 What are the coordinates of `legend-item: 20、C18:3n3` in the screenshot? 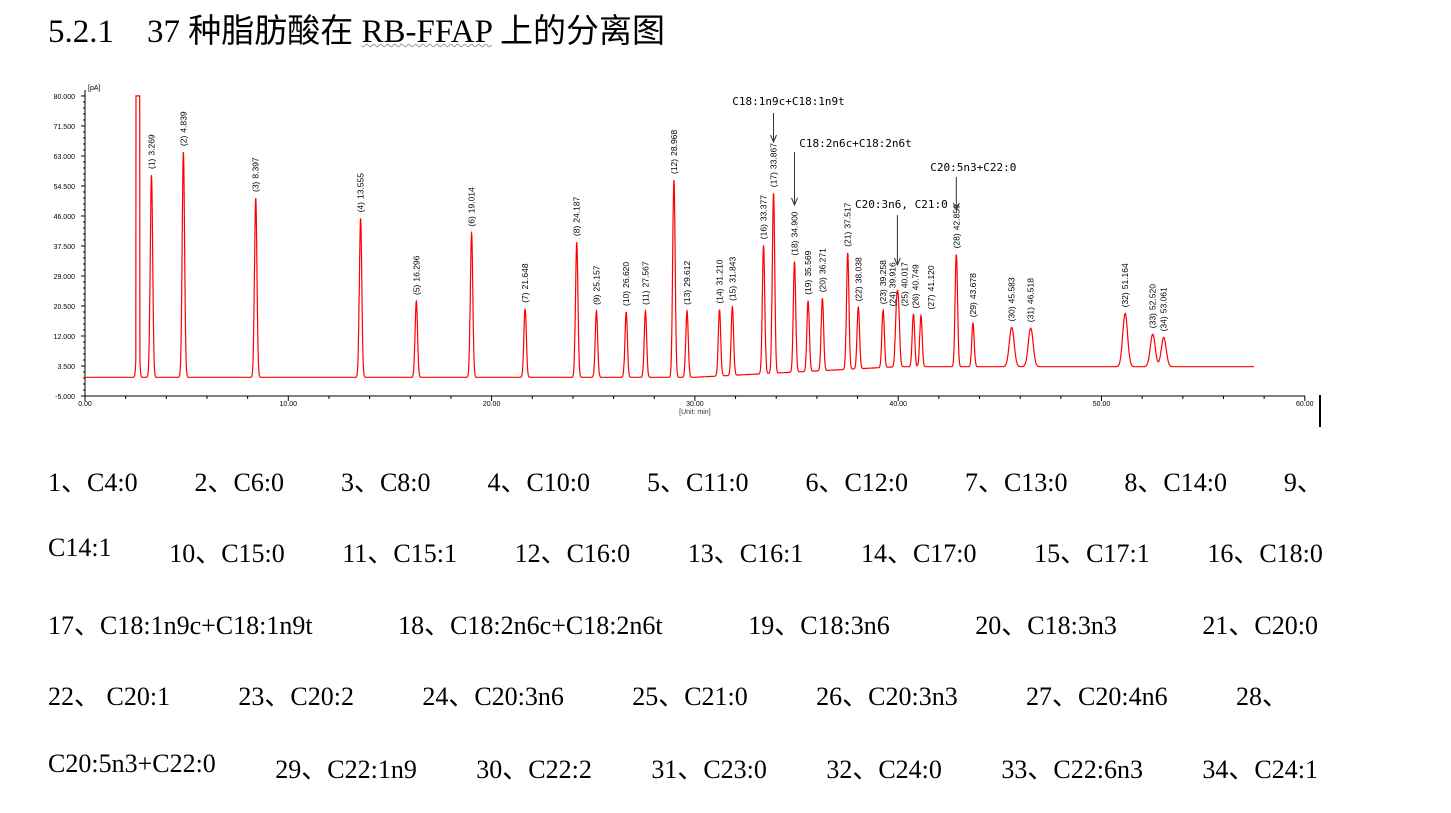 It's located at (1046, 625).